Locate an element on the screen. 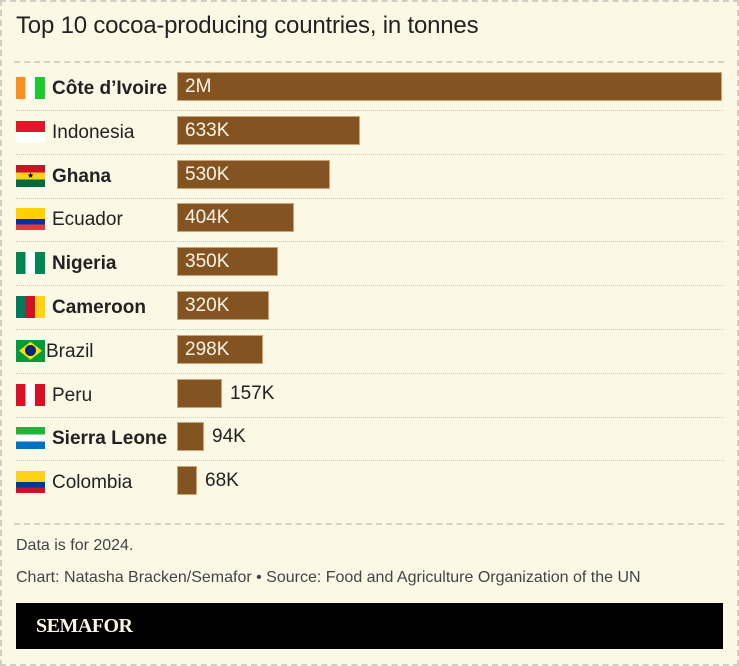 This screenshot has width=739, height=666. value-label: 633K is located at coordinates (207, 130).